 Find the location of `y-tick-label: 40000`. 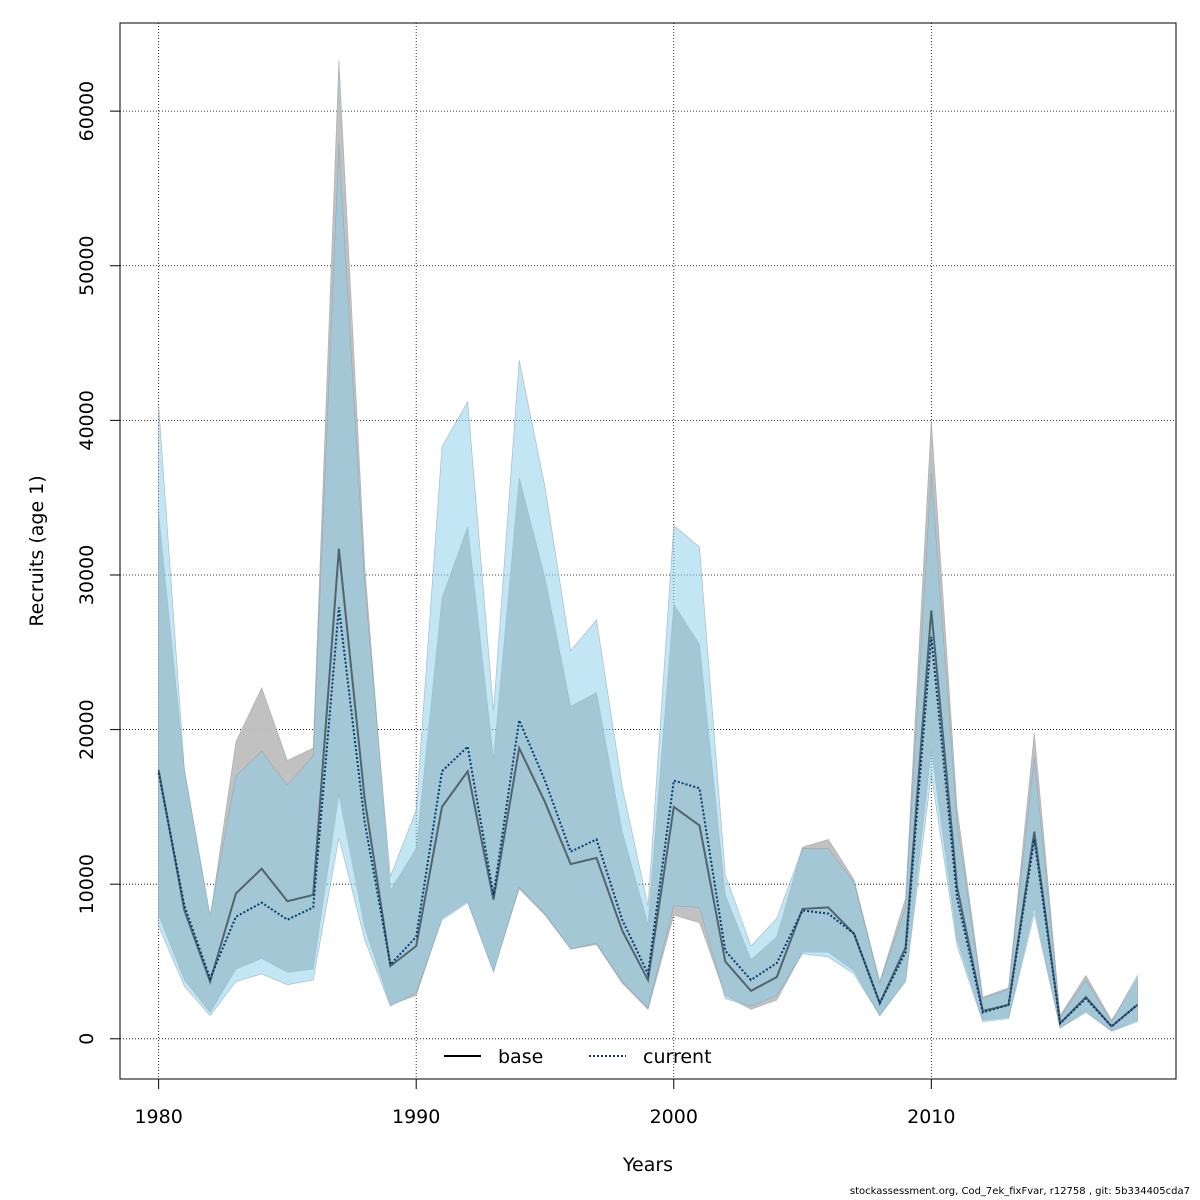

y-tick-label: 40000 is located at coordinates (87, 420).